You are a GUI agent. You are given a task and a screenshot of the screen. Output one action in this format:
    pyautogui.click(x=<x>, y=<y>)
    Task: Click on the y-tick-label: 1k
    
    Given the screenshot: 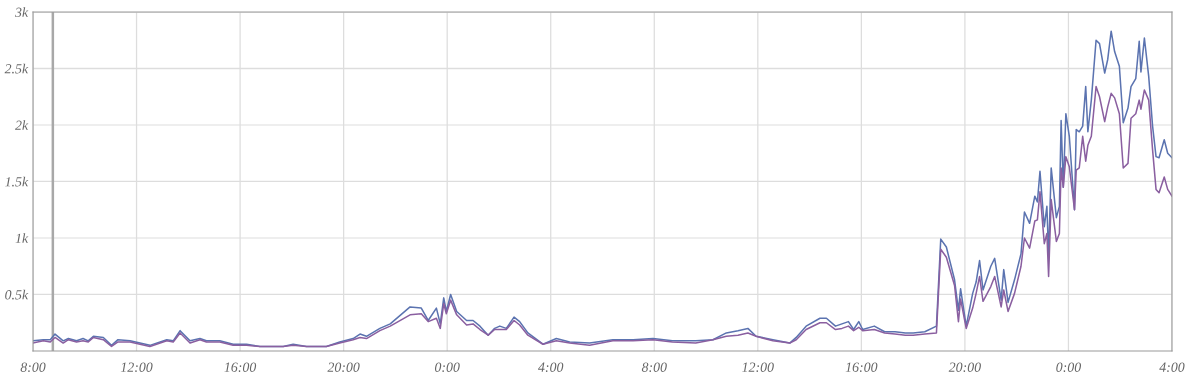 What is the action you would take?
    pyautogui.click(x=22, y=238)
    